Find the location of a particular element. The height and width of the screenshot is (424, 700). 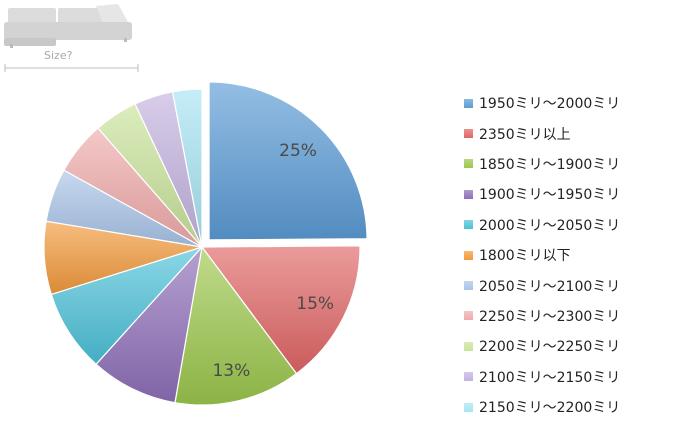

legend-item: 1850ミリ～1900ミリ is located at coordinates (542, 164).